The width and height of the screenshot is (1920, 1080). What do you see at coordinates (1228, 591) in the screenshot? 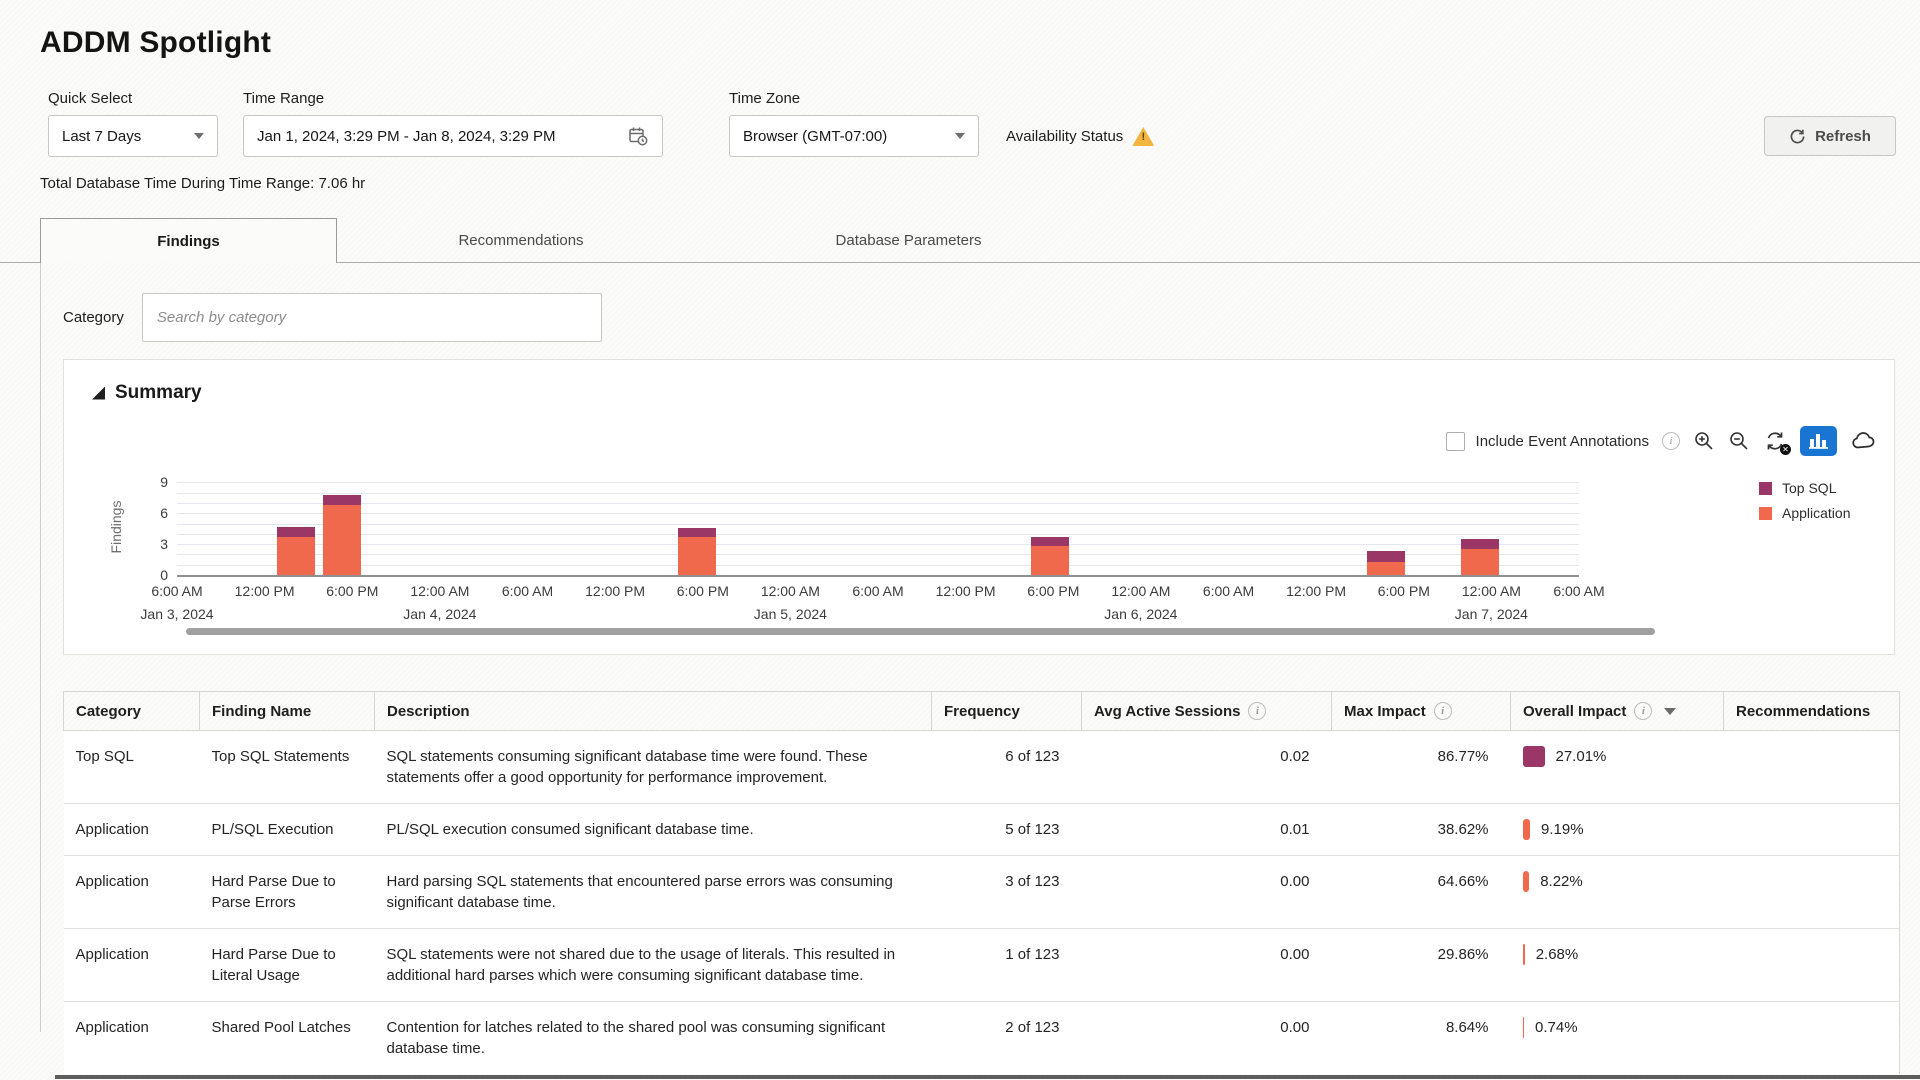
I see `chart-x-tick-label: 6:00 AM` at bounding box center [1228, 591].